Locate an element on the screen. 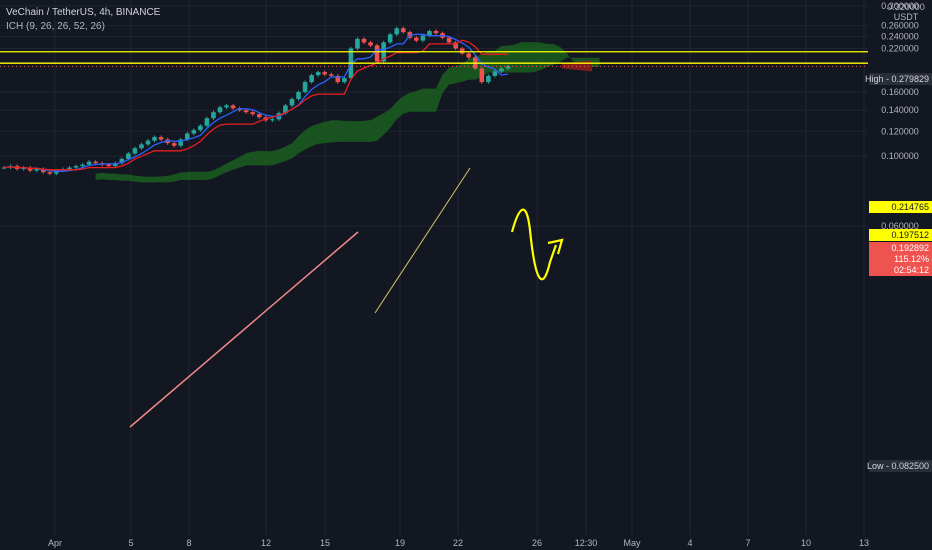  cloud-area is located at coordinates (347, 112).